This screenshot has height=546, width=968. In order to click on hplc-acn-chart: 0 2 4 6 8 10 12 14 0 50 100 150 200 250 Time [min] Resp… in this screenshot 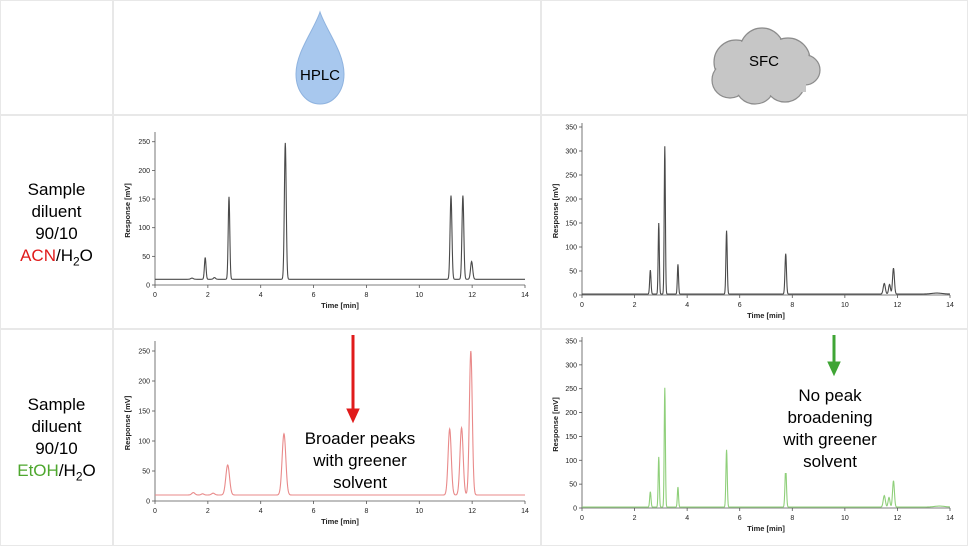, I will do `click(326, 221)`.